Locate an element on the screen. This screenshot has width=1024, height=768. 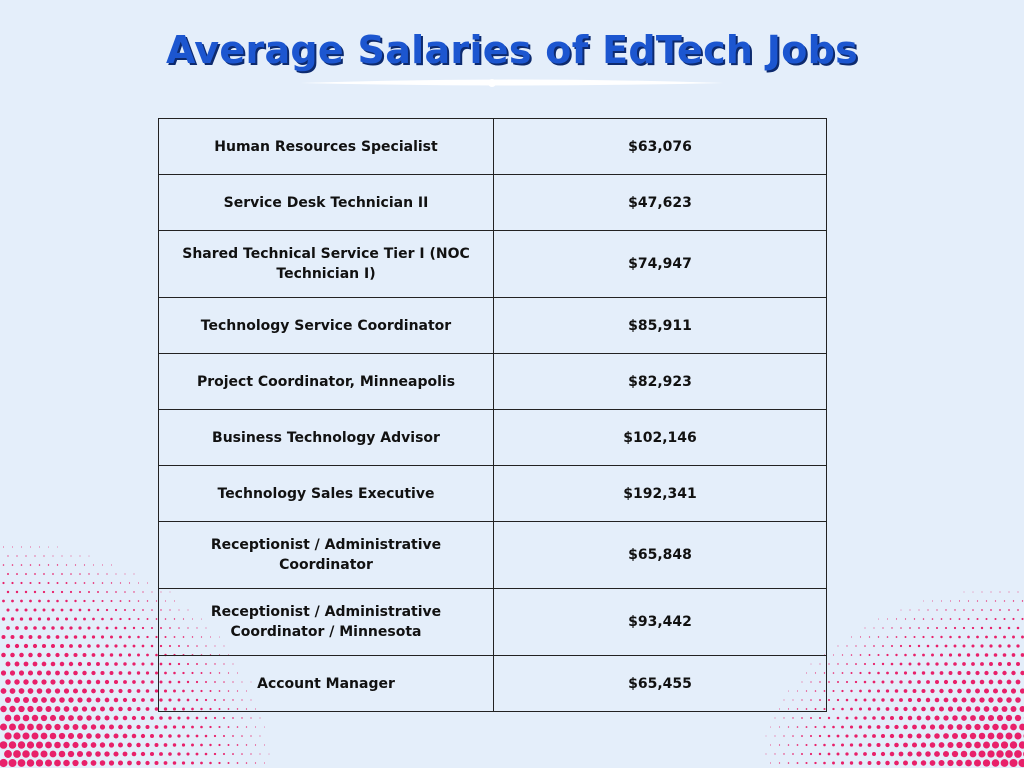
salary: $85,911 is located at coordinates (660, 325).